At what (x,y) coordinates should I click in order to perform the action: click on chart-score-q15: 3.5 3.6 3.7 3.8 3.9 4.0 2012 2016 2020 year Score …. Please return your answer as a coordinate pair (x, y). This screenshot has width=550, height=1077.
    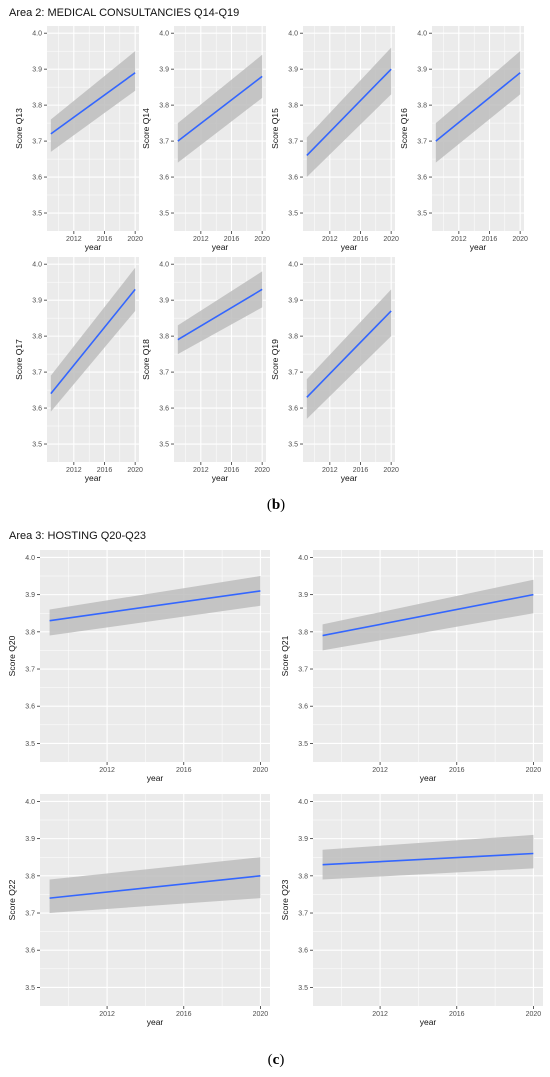
    Looking at the image, I should click on (334, 139).